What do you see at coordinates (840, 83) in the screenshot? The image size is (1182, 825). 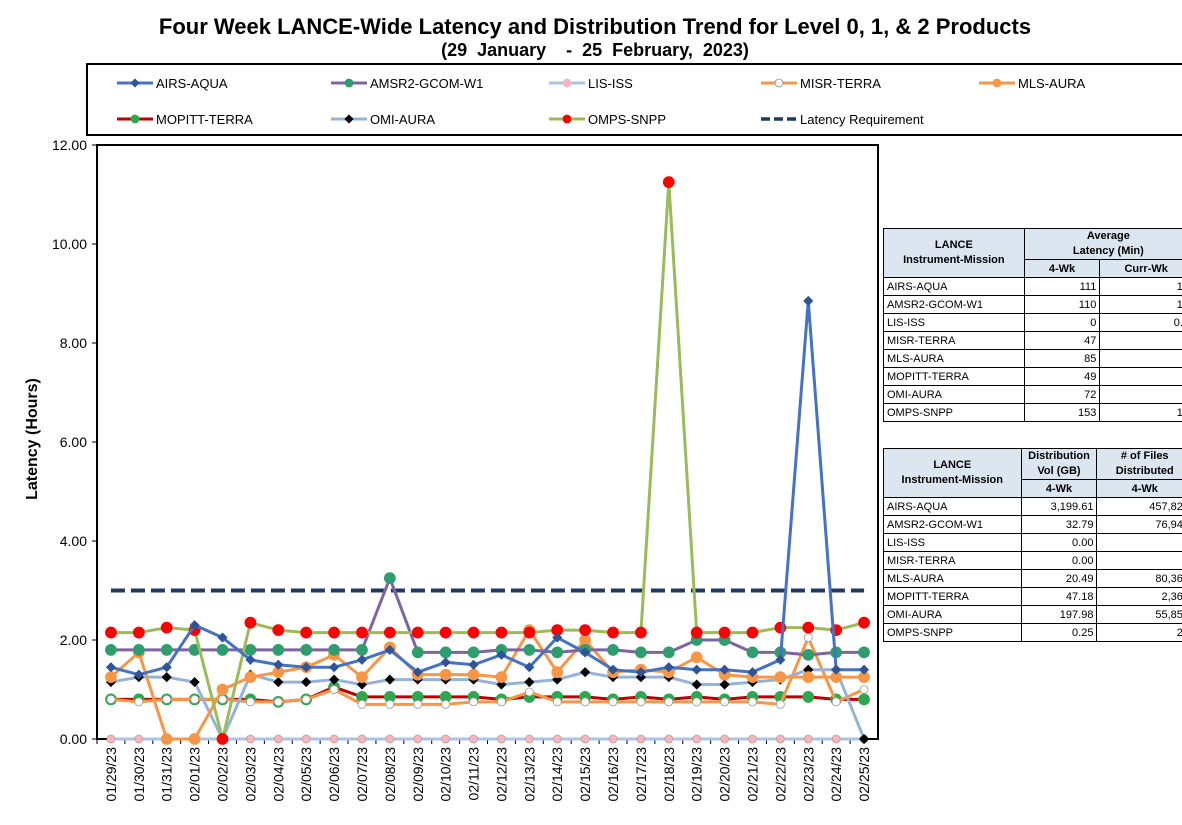 I see `legend-label: MISR-TERRA` at bounding box center [840, 83].